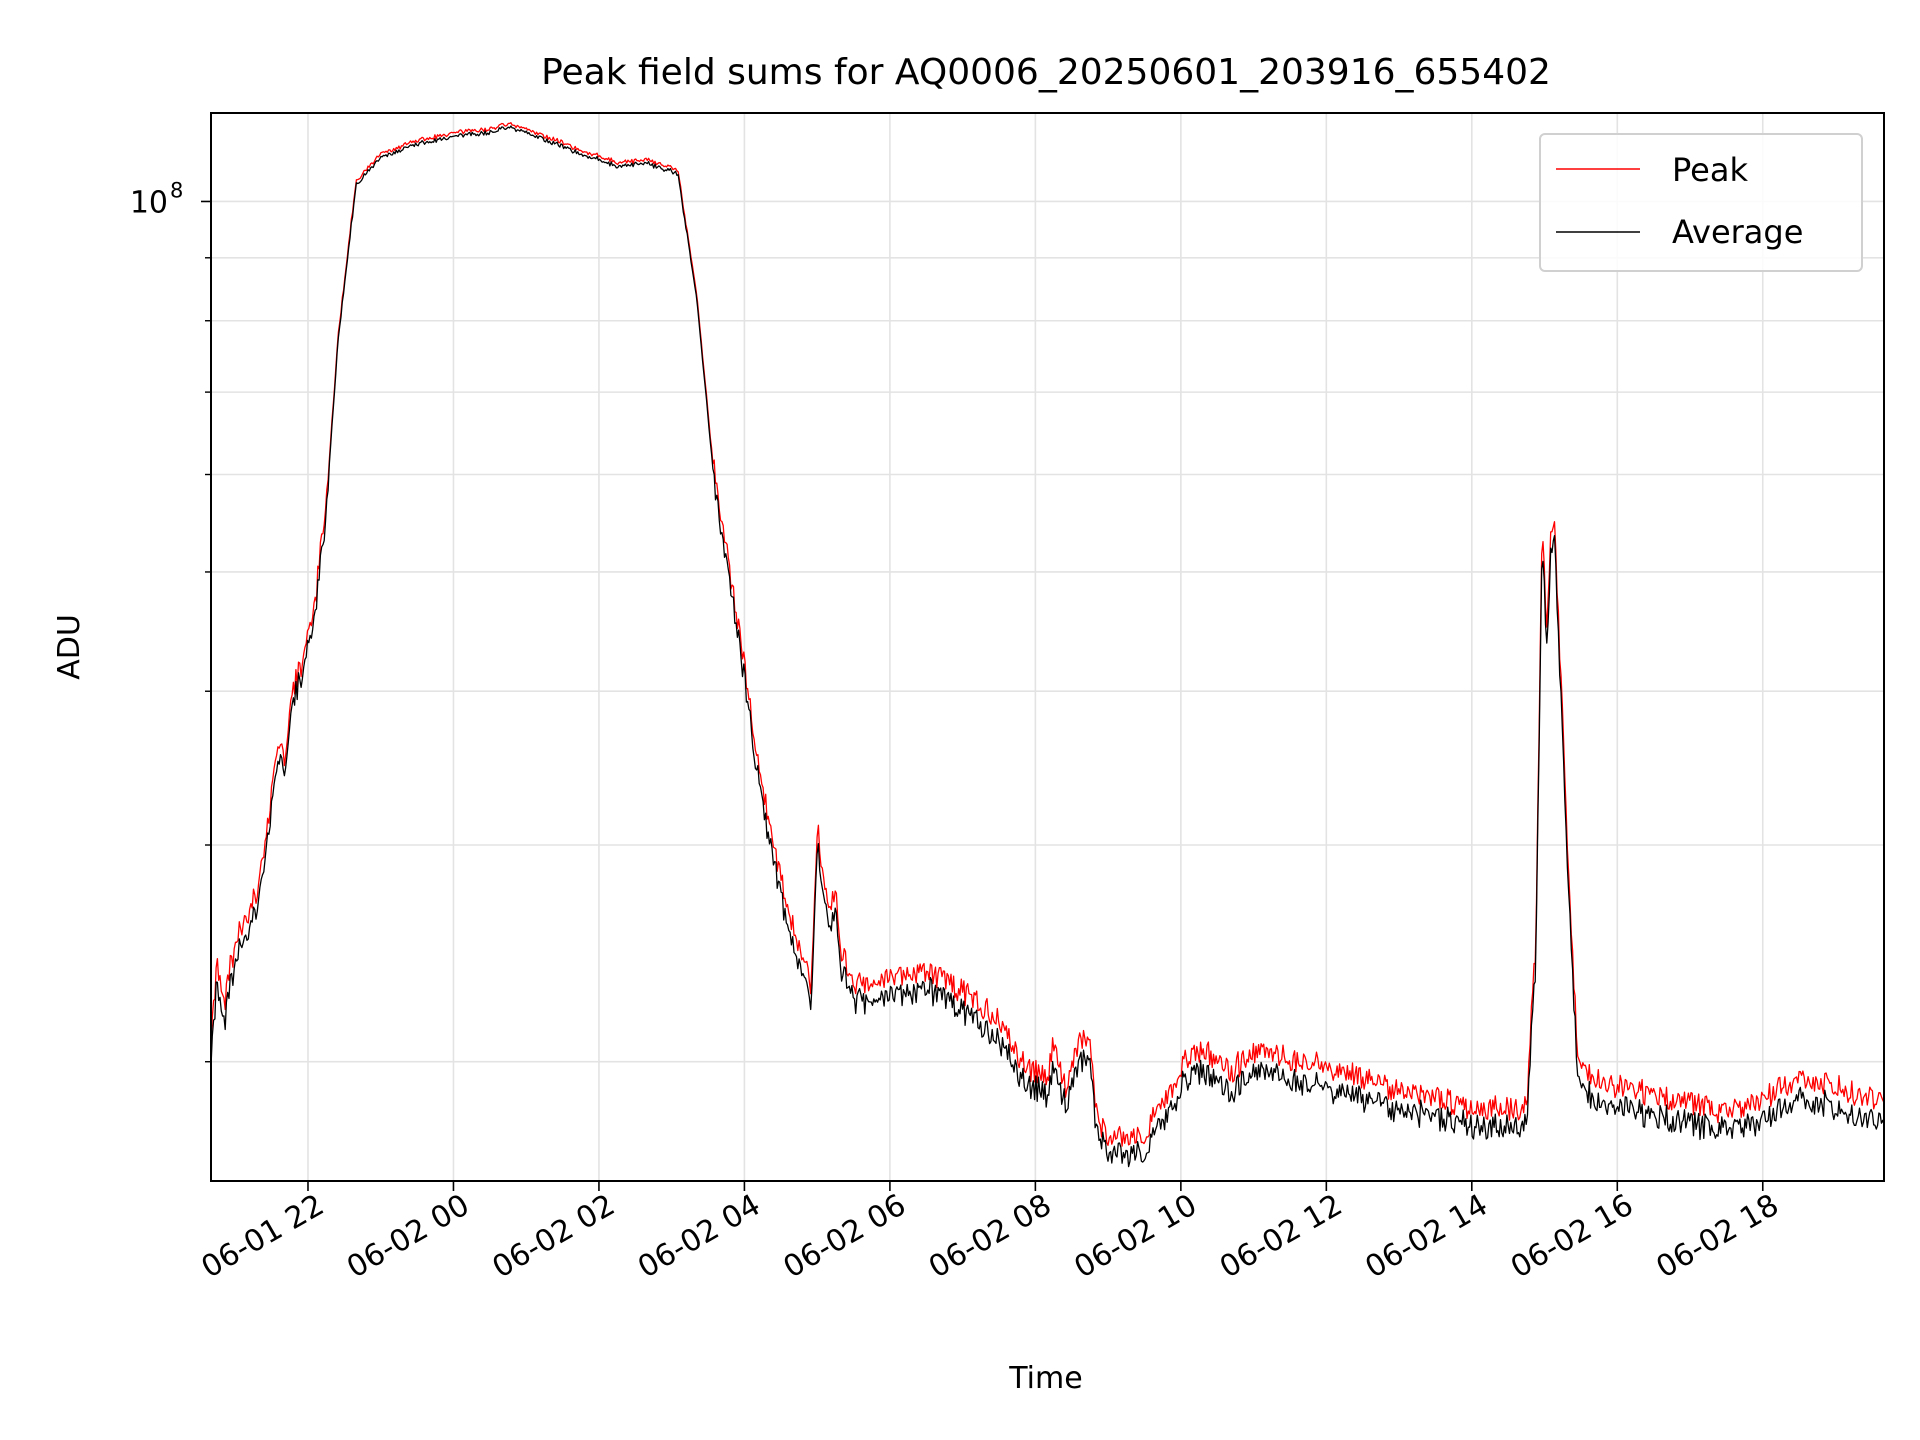 Image resolution: width=1920 pixels, height=1440 pixels. Describe the element at coordinates (1710, 170) in the screenshot. I see `legend-peak-label: Peak` at that location.